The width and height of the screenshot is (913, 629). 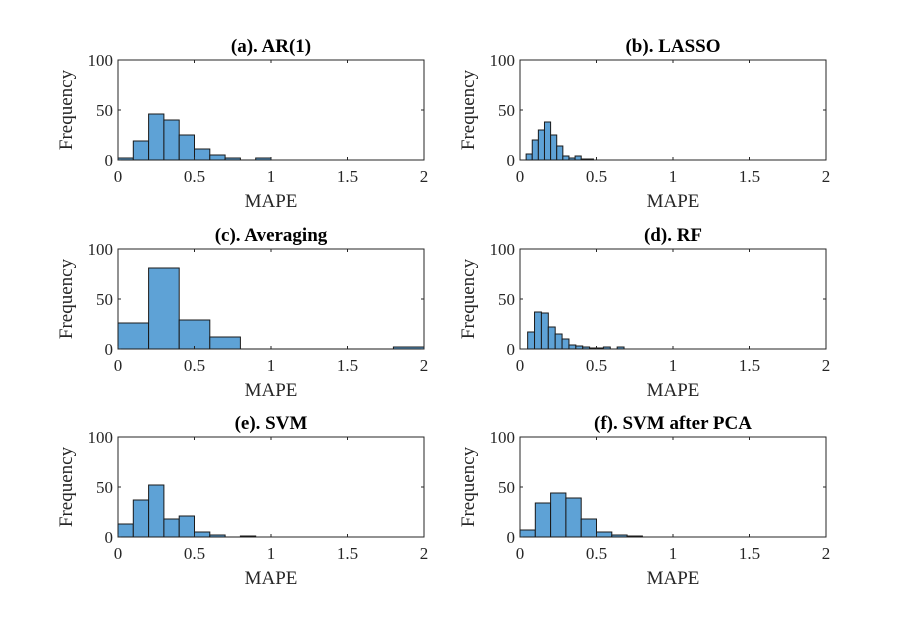 I want to click on chart-title: (a). AR(1), so click(x=271, y=46).